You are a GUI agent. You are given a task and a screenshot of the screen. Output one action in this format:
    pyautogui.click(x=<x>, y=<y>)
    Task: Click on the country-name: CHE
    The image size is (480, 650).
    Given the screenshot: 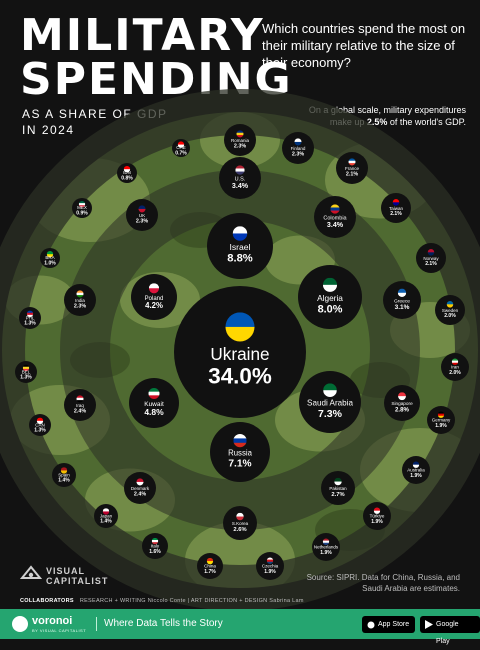 What is the action you would take?
    pyautogui.click(x=181, y=147)
    